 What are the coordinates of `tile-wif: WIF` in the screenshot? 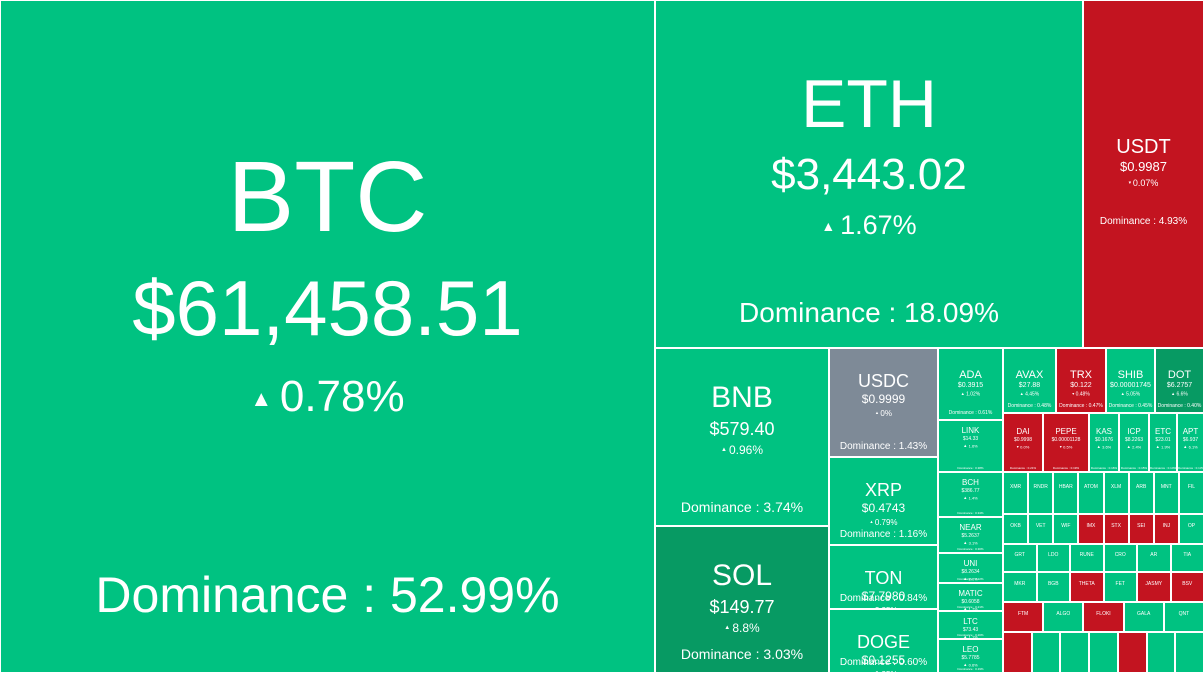 It's located at (1066, 529).